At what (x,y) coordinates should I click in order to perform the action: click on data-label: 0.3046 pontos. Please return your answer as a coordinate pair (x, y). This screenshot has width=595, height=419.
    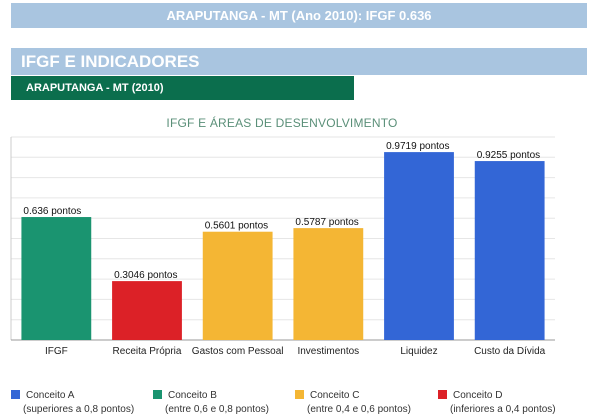
    Looking at the image, I should click on (145, 275).